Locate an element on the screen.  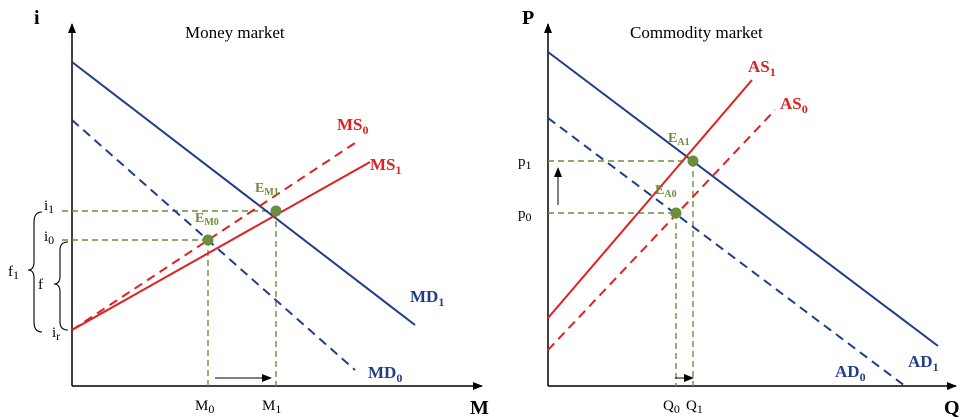
commodity-guide-lines is located at coordinates (621, 273).